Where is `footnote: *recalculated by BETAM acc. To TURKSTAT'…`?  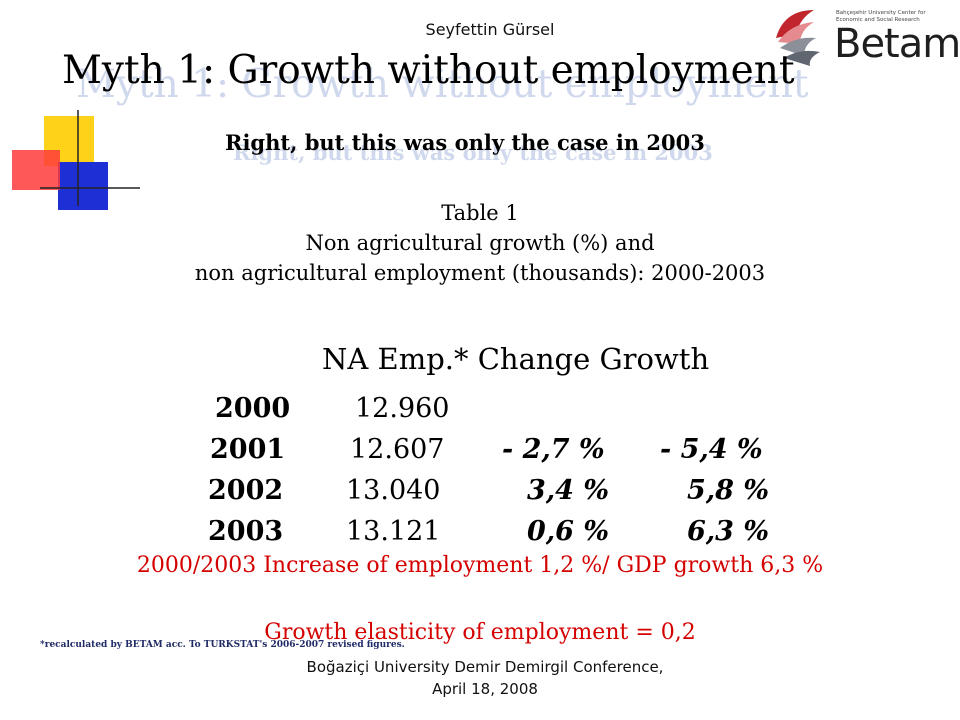
footnote: *recalculated by BETAM acc. To TURKSTAT'… is located at coordinates (222, 645).